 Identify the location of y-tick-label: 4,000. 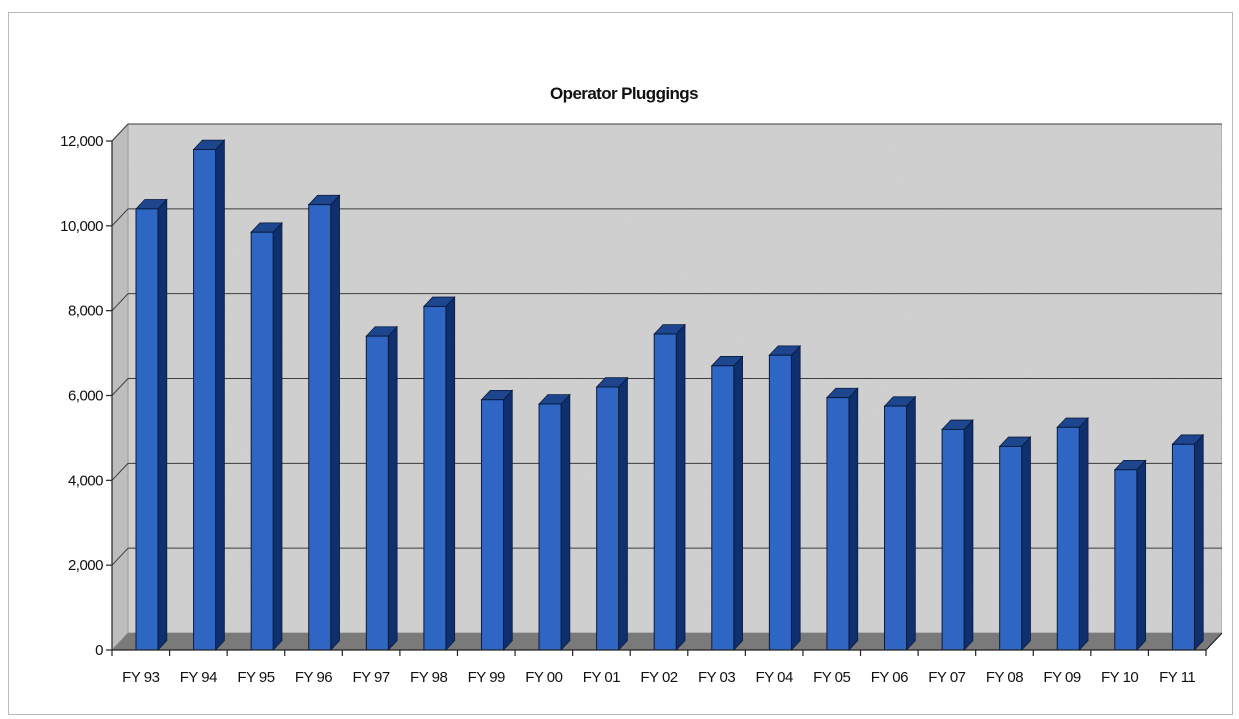
(85, 480).